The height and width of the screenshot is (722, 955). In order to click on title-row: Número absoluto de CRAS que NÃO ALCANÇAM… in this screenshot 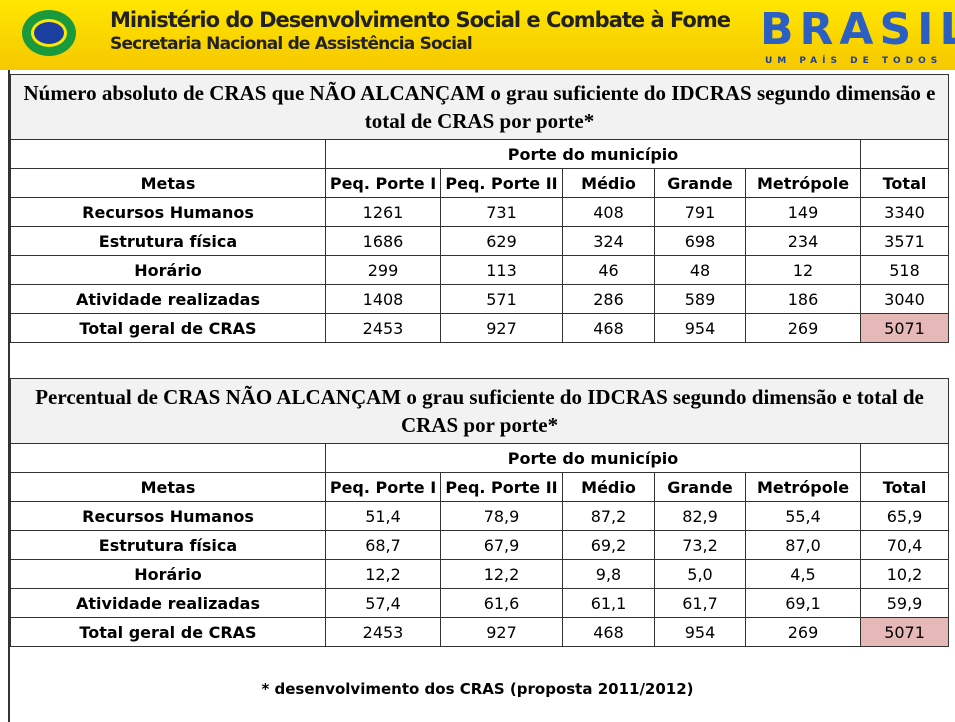, I will do `click(479, 107)`.